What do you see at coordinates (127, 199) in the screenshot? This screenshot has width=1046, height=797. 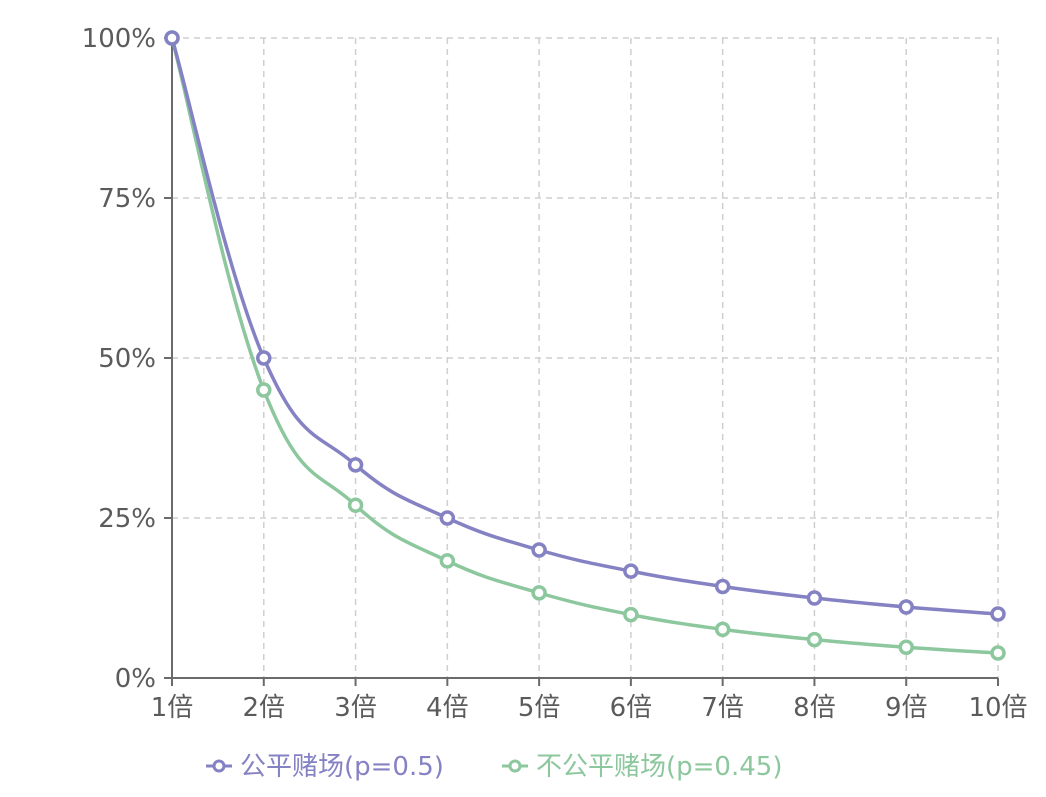 I see `y-tick-label: 75%` at bounding box center [127, 199].